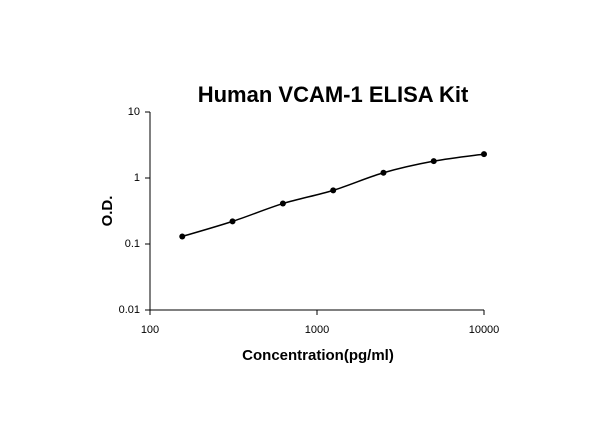 The height and width of the screenshot is (447, 600). Describe the element at coordinates (333, 195) in the screenshot. I see `fit-curve` at that location.